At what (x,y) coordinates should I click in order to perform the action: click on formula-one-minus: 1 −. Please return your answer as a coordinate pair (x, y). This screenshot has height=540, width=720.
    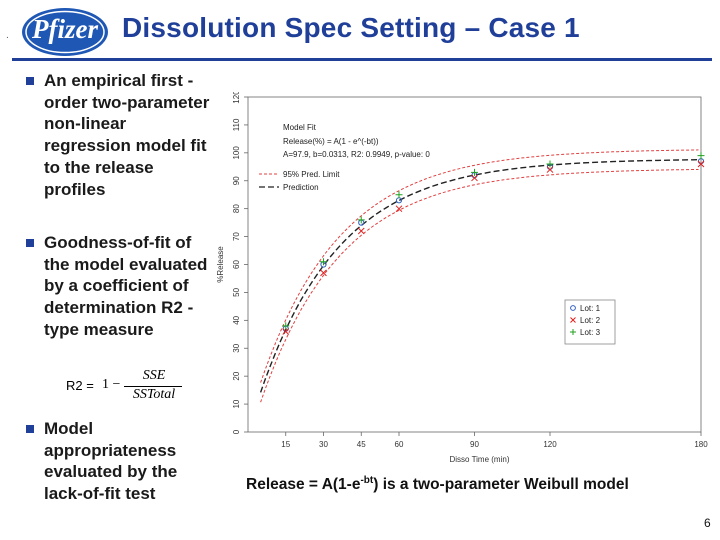
    Looking at the image, I should click on (111, 384).